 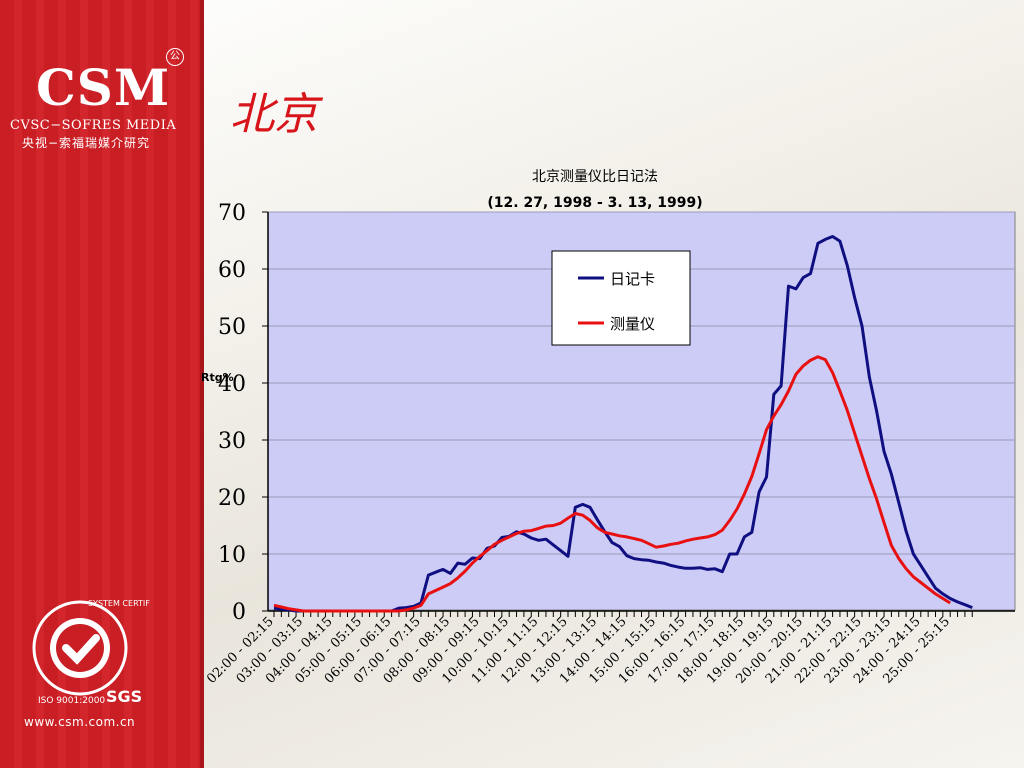 I want to click on legend-label-meter: 测量仪, so click(x=632, y=324).